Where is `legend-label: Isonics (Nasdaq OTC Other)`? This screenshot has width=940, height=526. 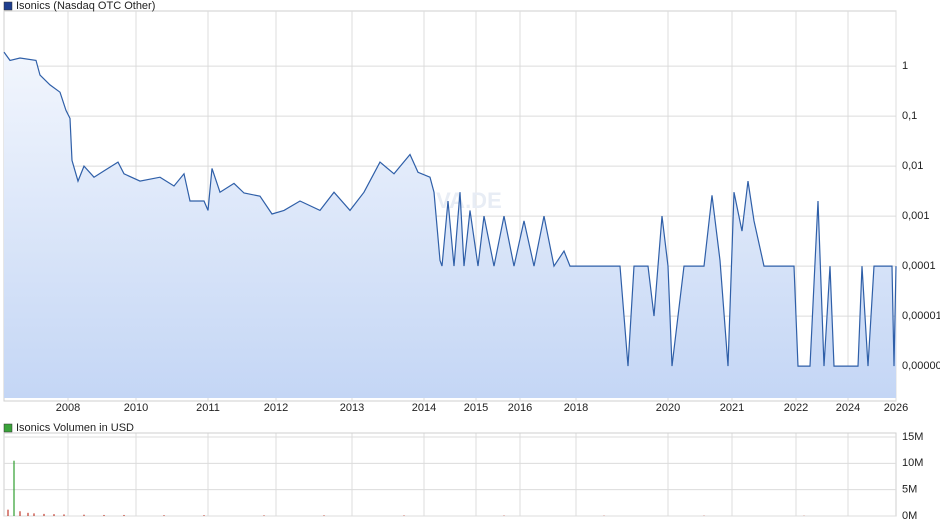
legend-label: Isonics (Nasdaq OTC Other) is located at coordinates (85, 6).